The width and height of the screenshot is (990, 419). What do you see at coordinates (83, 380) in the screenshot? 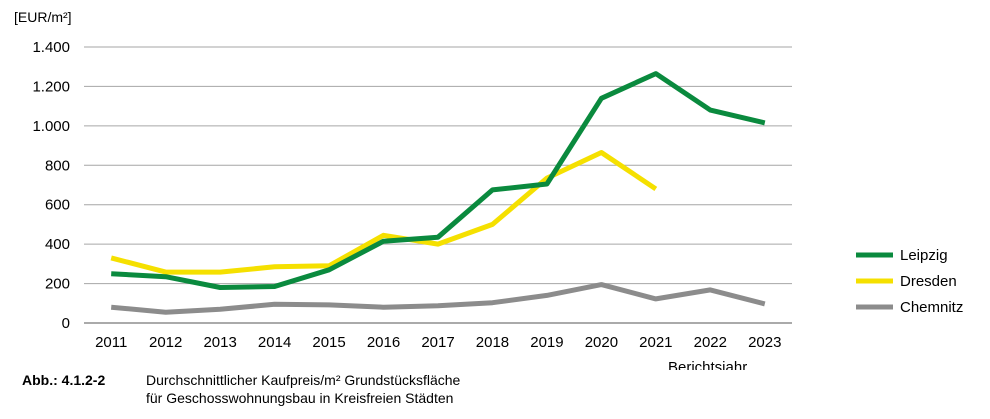
I see `caption-number: 4.1.2-2` at bounding box center [83, 380].